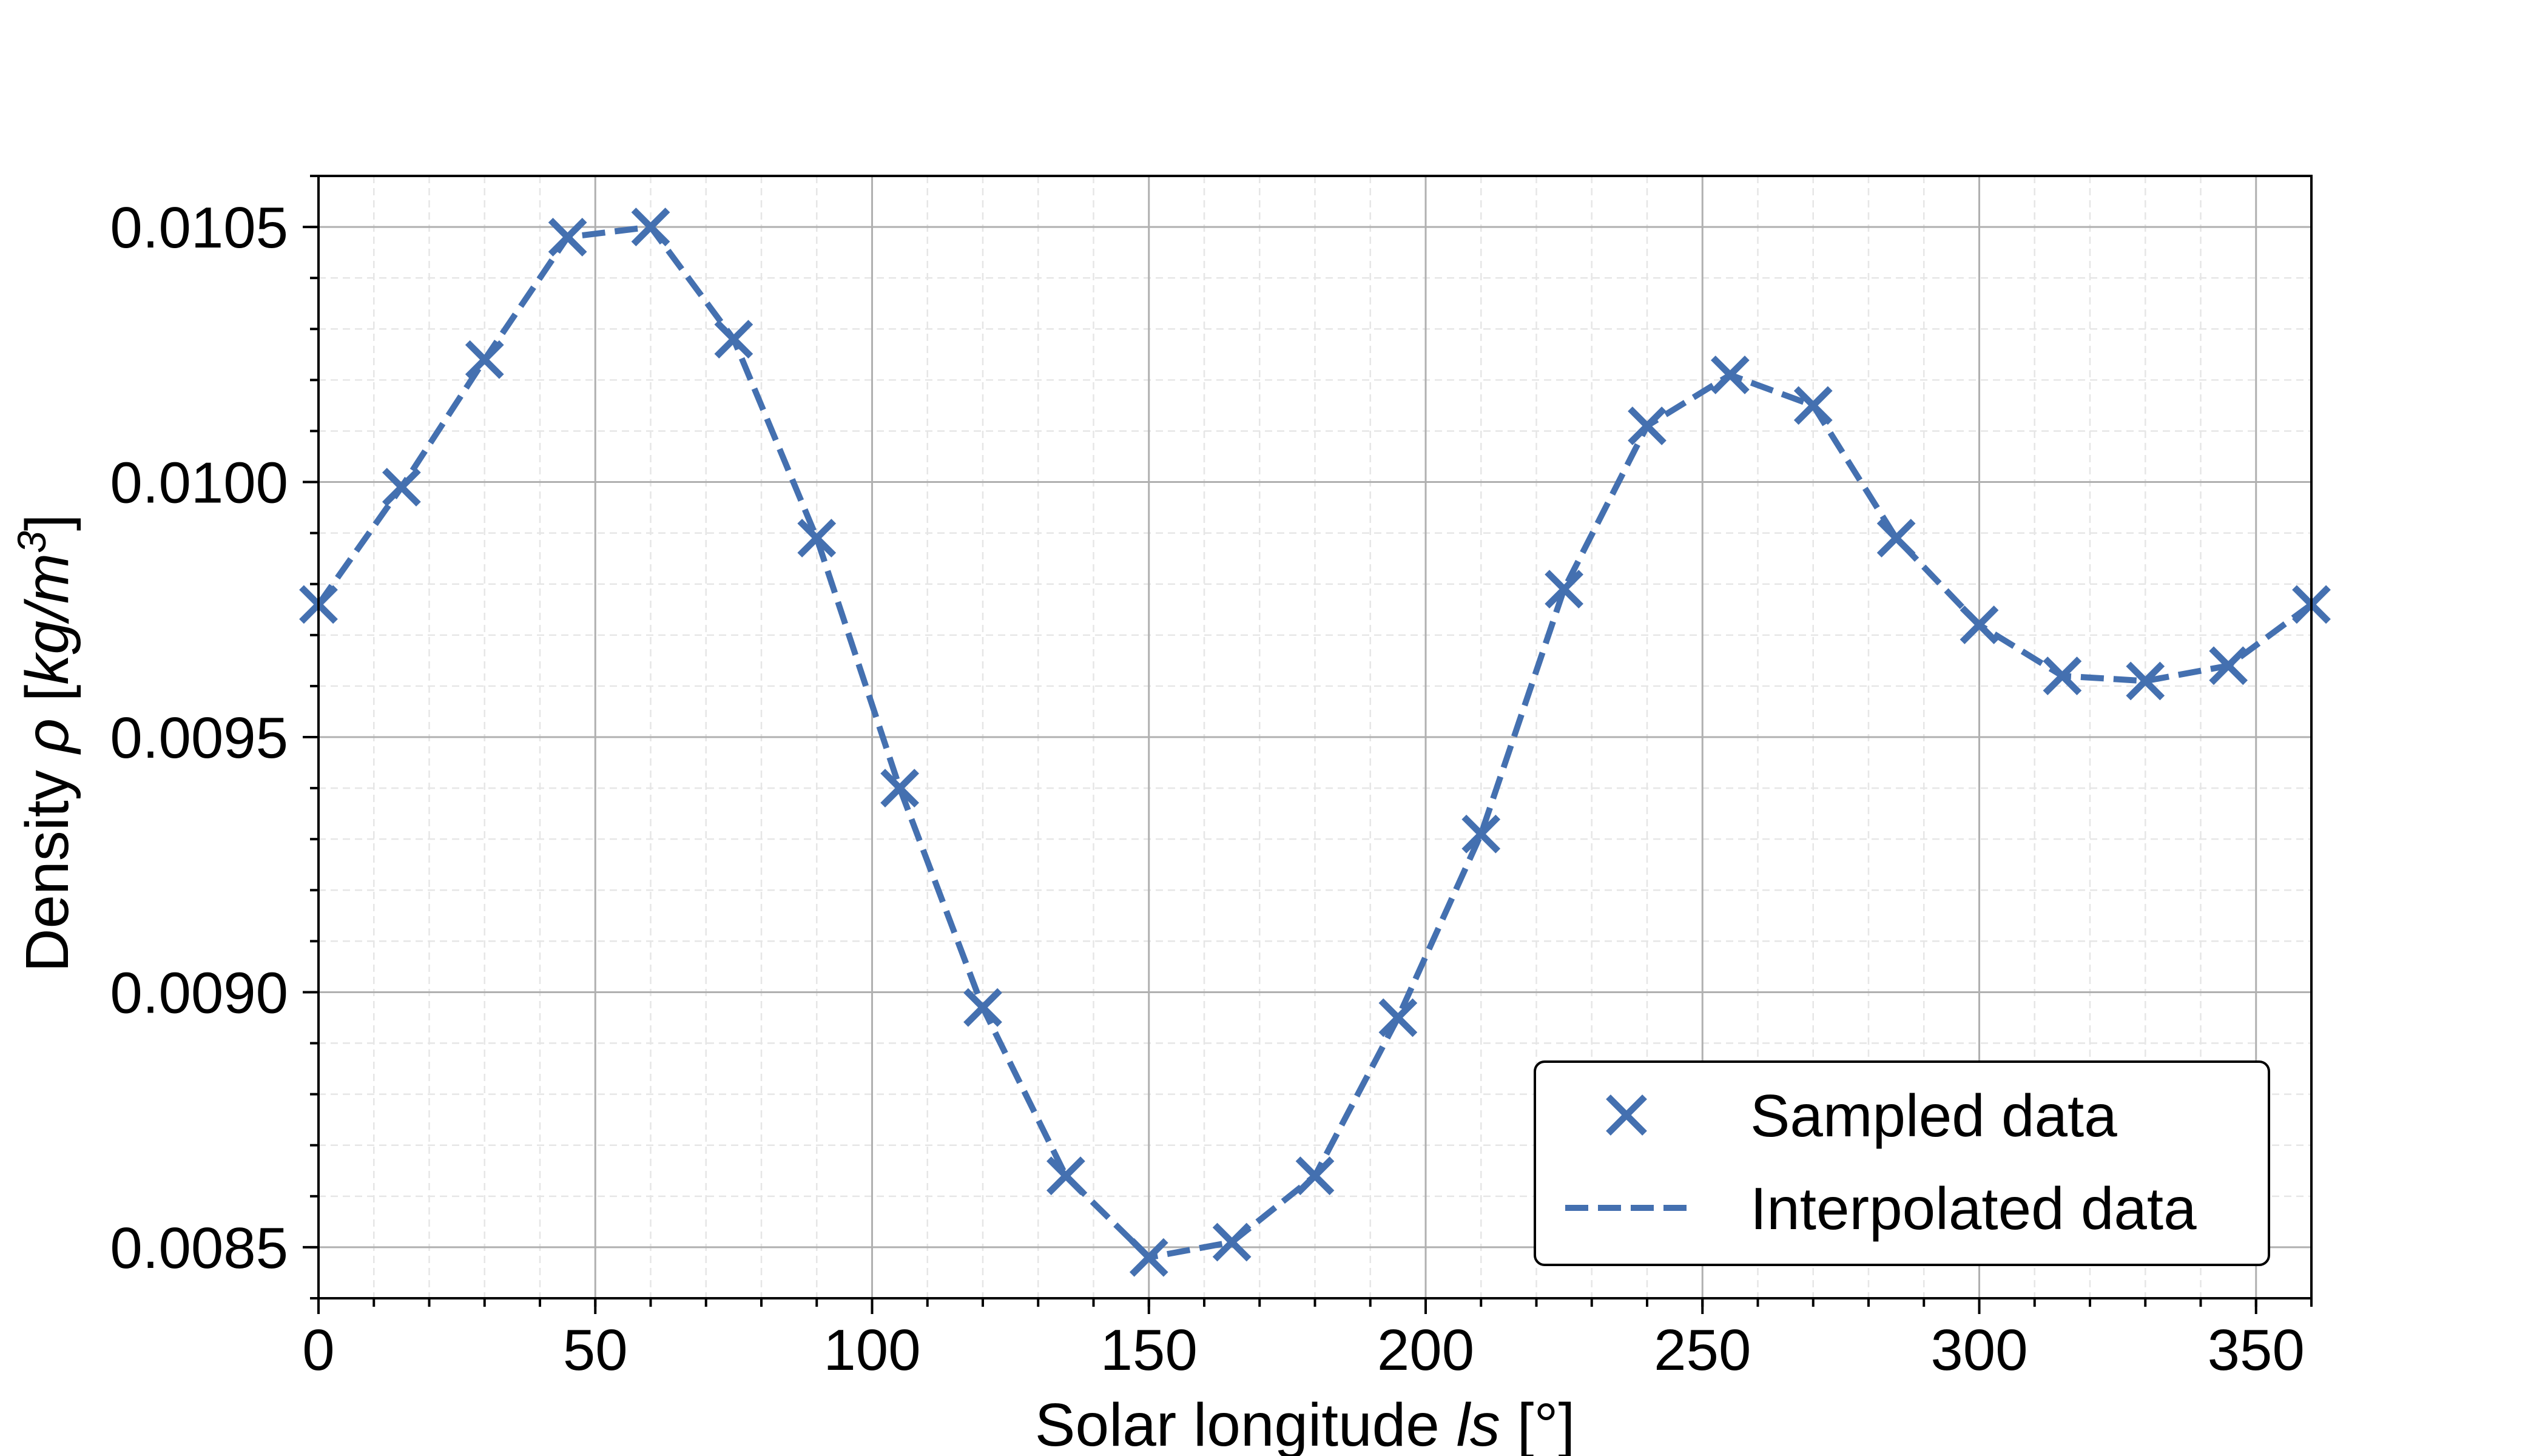 This screenshot has height=1456, width=2548. What do you see at coordinates (199, 483) in the screenshot?
I see `y-tick-label: 0.0100` at bounding box center [199, 483].